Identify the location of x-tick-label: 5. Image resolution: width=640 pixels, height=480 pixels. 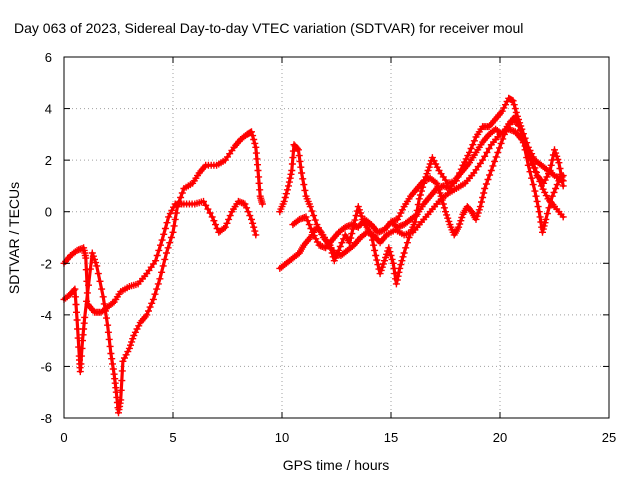
(172, 437).